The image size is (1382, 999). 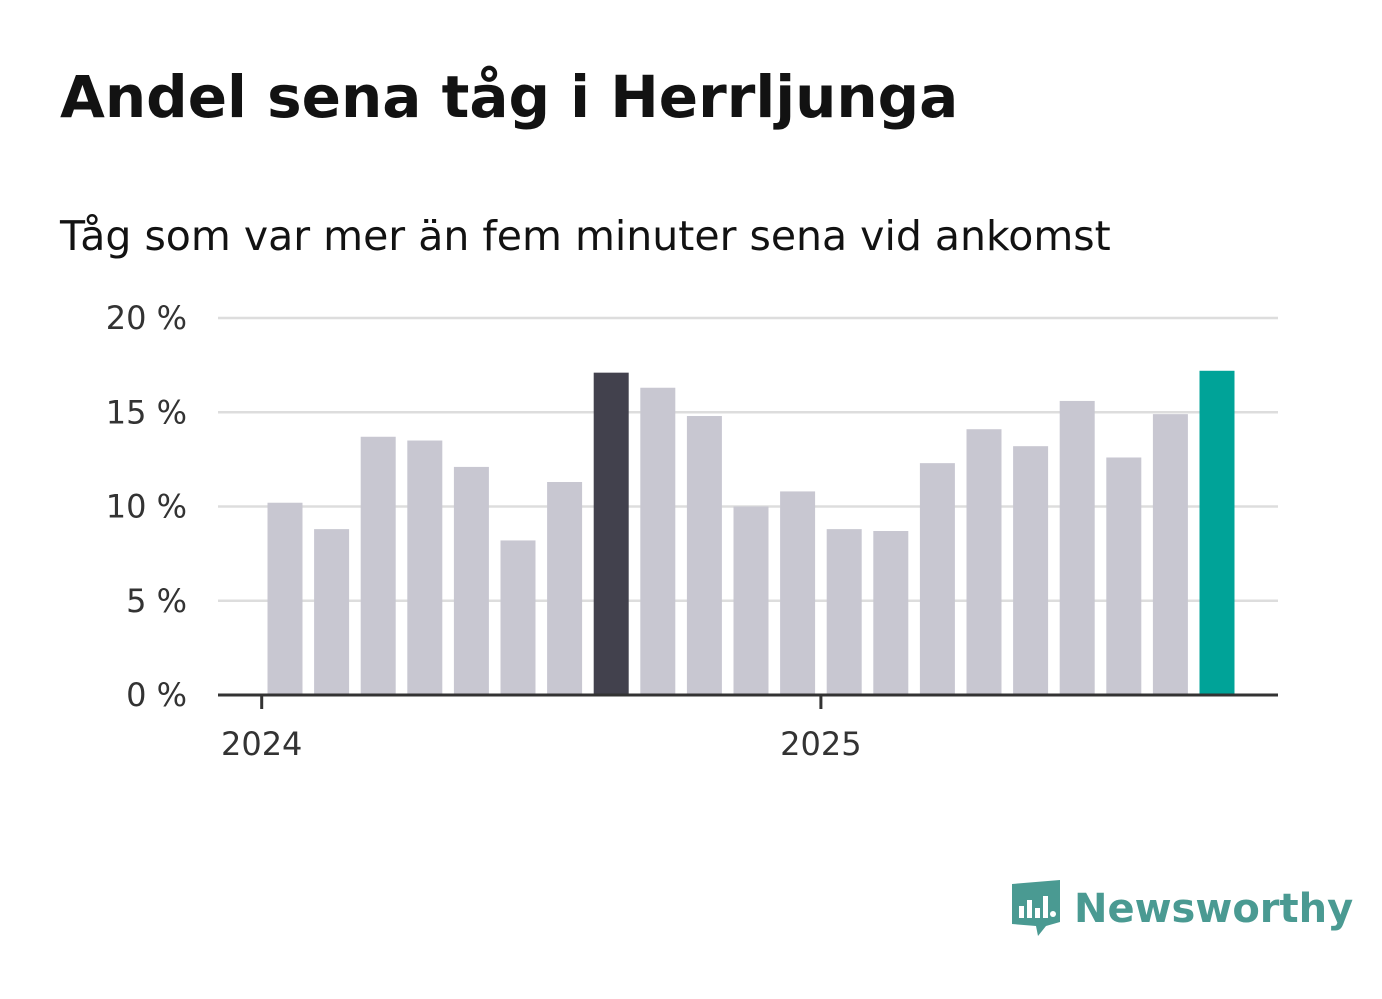 What do you see at coordinates (261, 744) in the screenshot?
I see `x-tick-label: 2024` at bounding box center [261, 744].